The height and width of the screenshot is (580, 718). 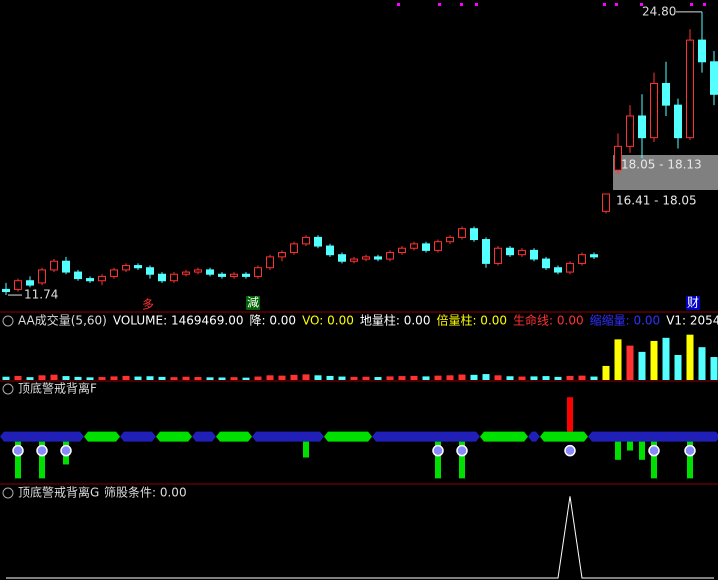 I want to click on marker: 财, so click(x=693, y=303).